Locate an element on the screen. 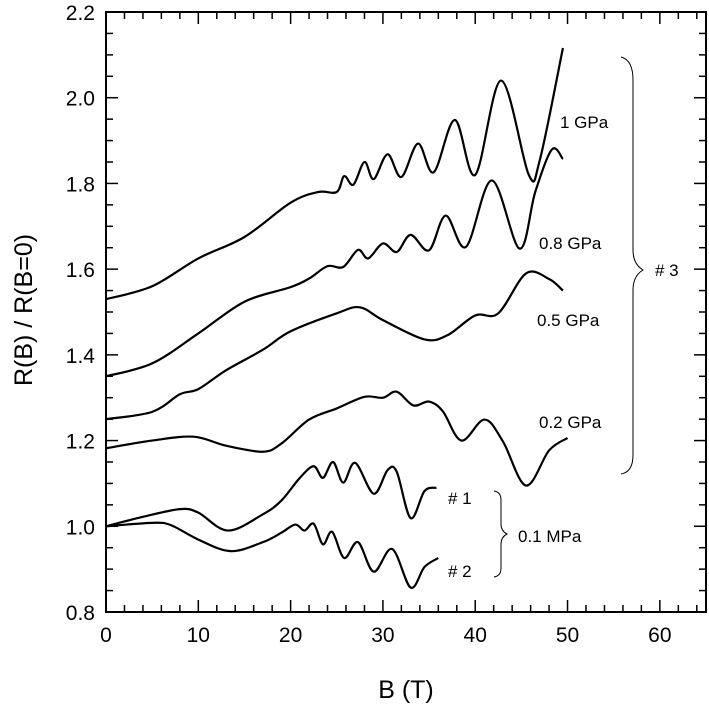 The image size is (709, 716). x-tick-label: 0 is located at coordinates (106, 635).